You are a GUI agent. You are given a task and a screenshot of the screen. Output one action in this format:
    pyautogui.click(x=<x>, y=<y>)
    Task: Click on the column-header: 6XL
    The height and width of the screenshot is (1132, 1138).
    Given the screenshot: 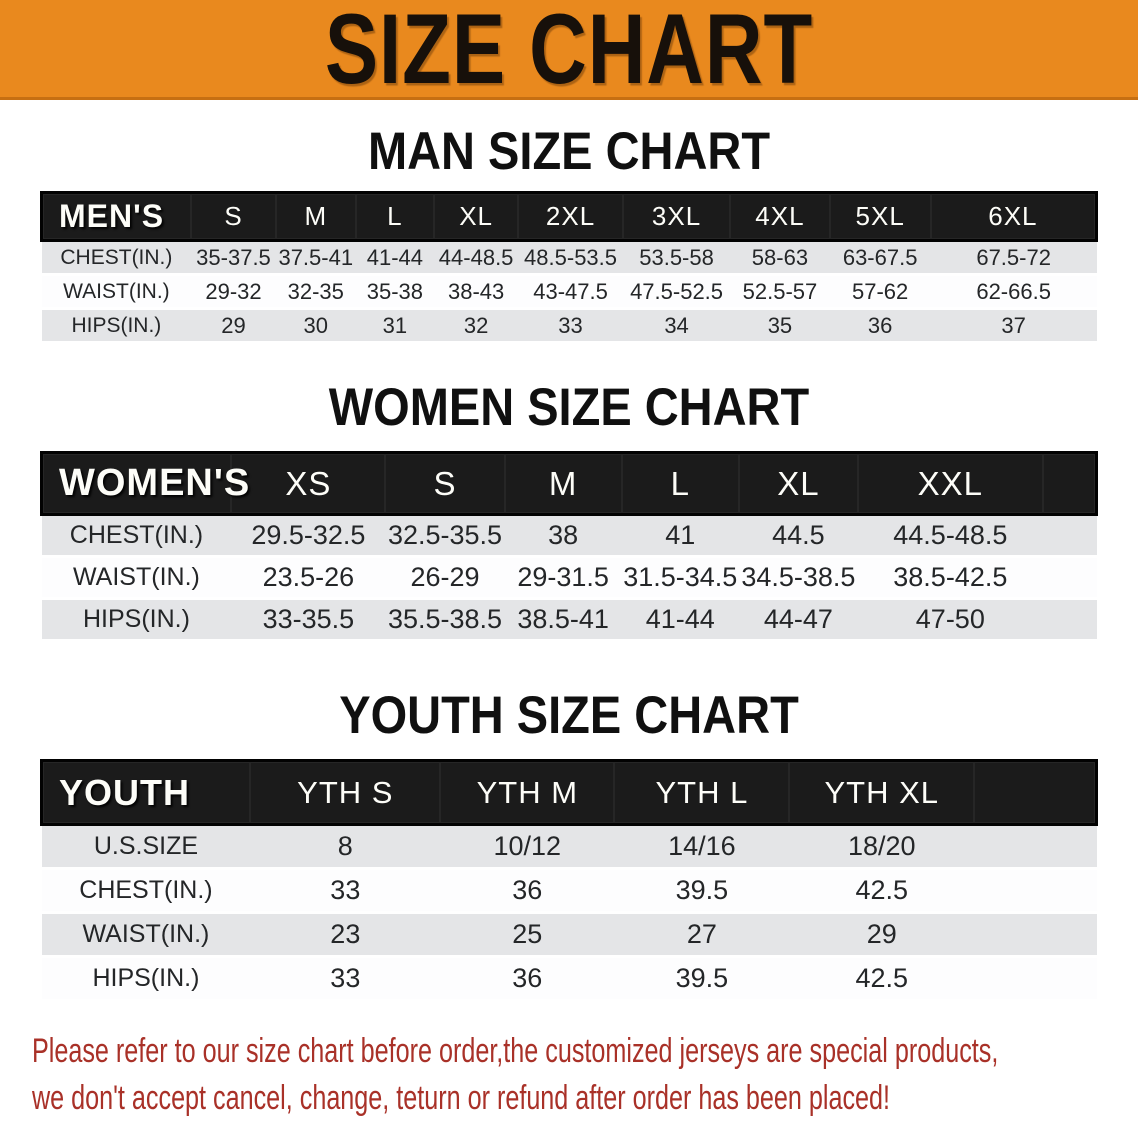 What is the action you would take?
    pyautogui.click(x=1014, y=216)
    